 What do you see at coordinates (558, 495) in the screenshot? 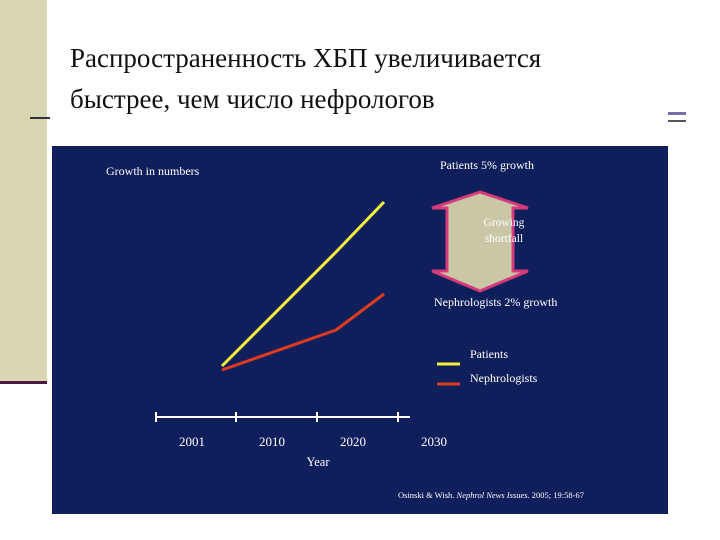
I see `source-details: 2005; 19:58-67` at bounding box center [558, 495].